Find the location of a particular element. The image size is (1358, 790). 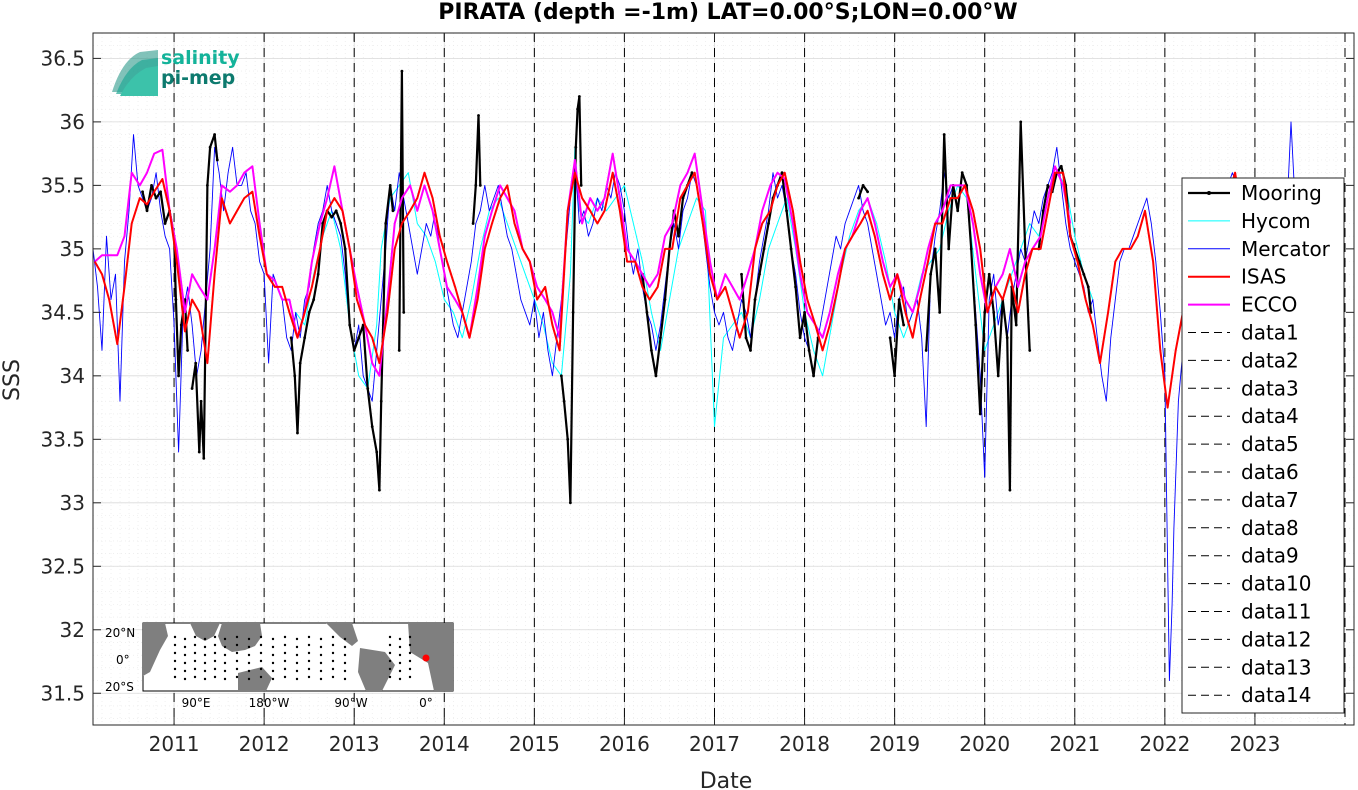

land-australia is located at coordinates (255, 679).